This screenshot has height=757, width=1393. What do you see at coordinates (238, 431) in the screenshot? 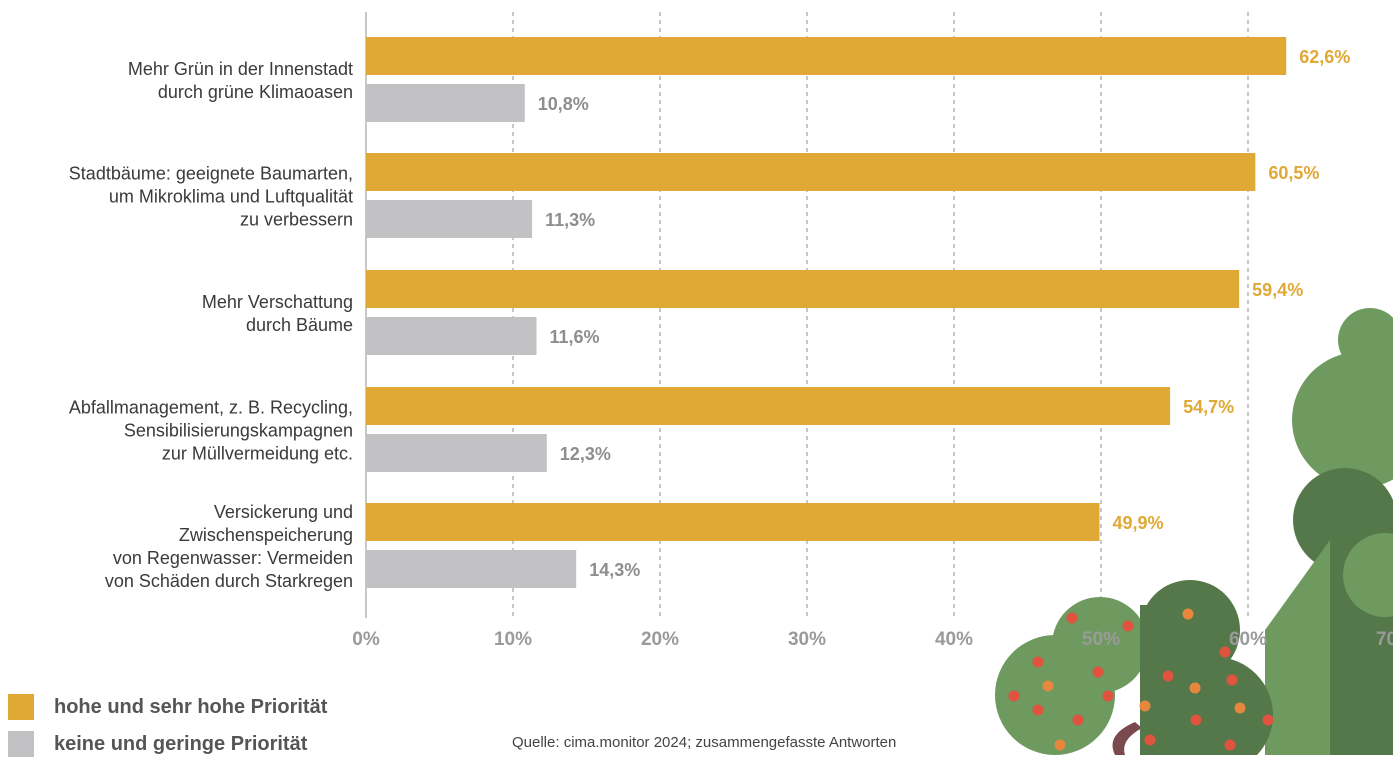
I see `category-label: Sensibilisierungskampagnen` at bounding box center [238, 431].